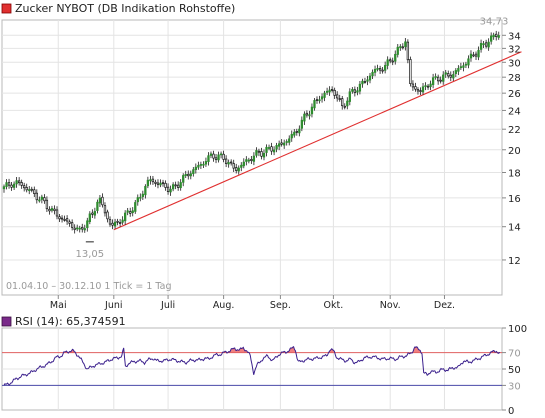  Describe the element at coordinates (514, 261) in the screenshot. I see `y-tick-label: 12` at that location.